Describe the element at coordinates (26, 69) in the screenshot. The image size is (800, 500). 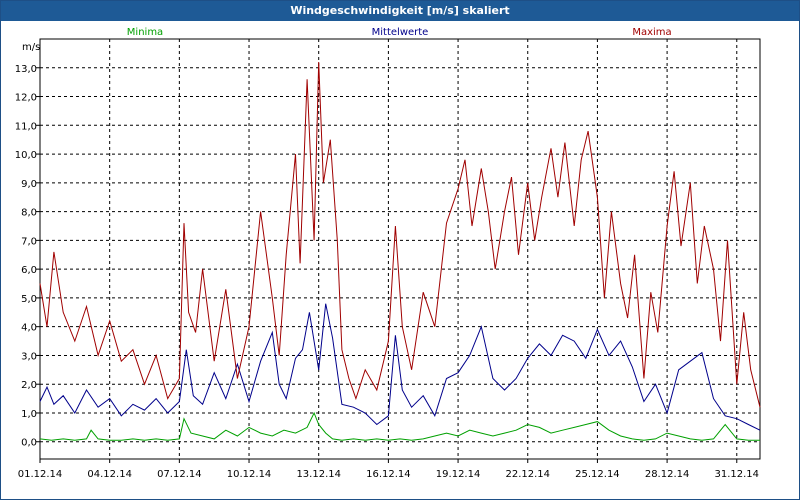
I see `y-tick-label: 13,0` at that location.